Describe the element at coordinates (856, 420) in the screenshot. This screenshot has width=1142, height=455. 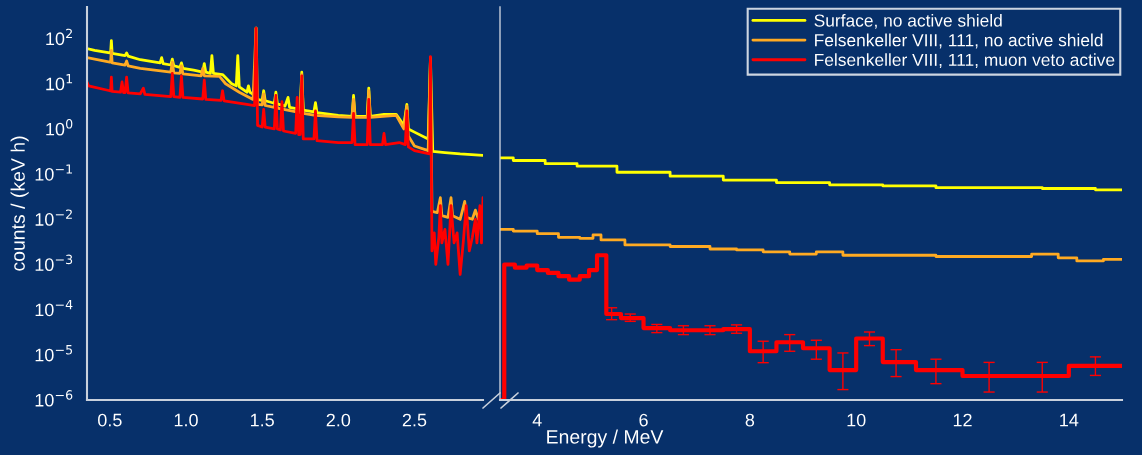
I see `x-tick-label: 10` at that location.